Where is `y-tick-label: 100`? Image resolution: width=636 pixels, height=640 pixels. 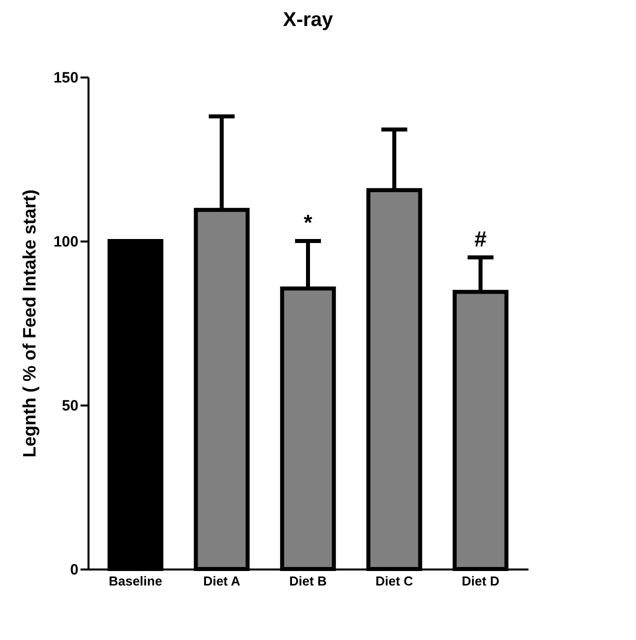 y-tick-label: 100 is located at coordinates (65, 242).